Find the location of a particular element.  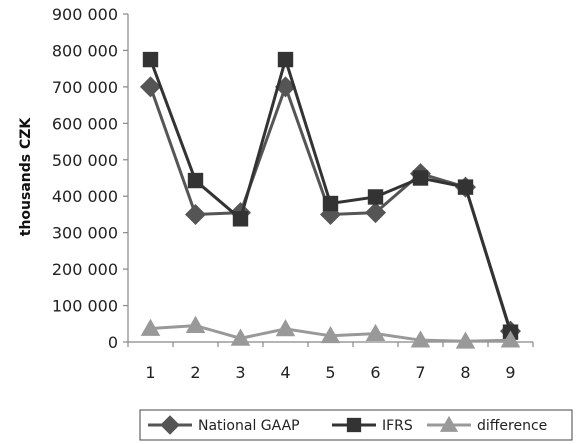

y-tick-label: 300 000 is located at coordinates (85, 233).